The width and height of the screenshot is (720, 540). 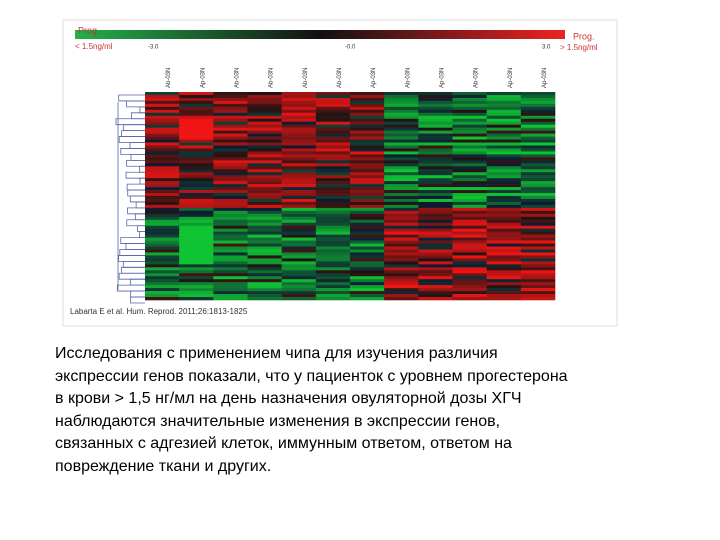 What do you see at coordinates (169, 78) in the screenshot?
I see `column-label: Ab-03N` at bounding box center [169, 78].